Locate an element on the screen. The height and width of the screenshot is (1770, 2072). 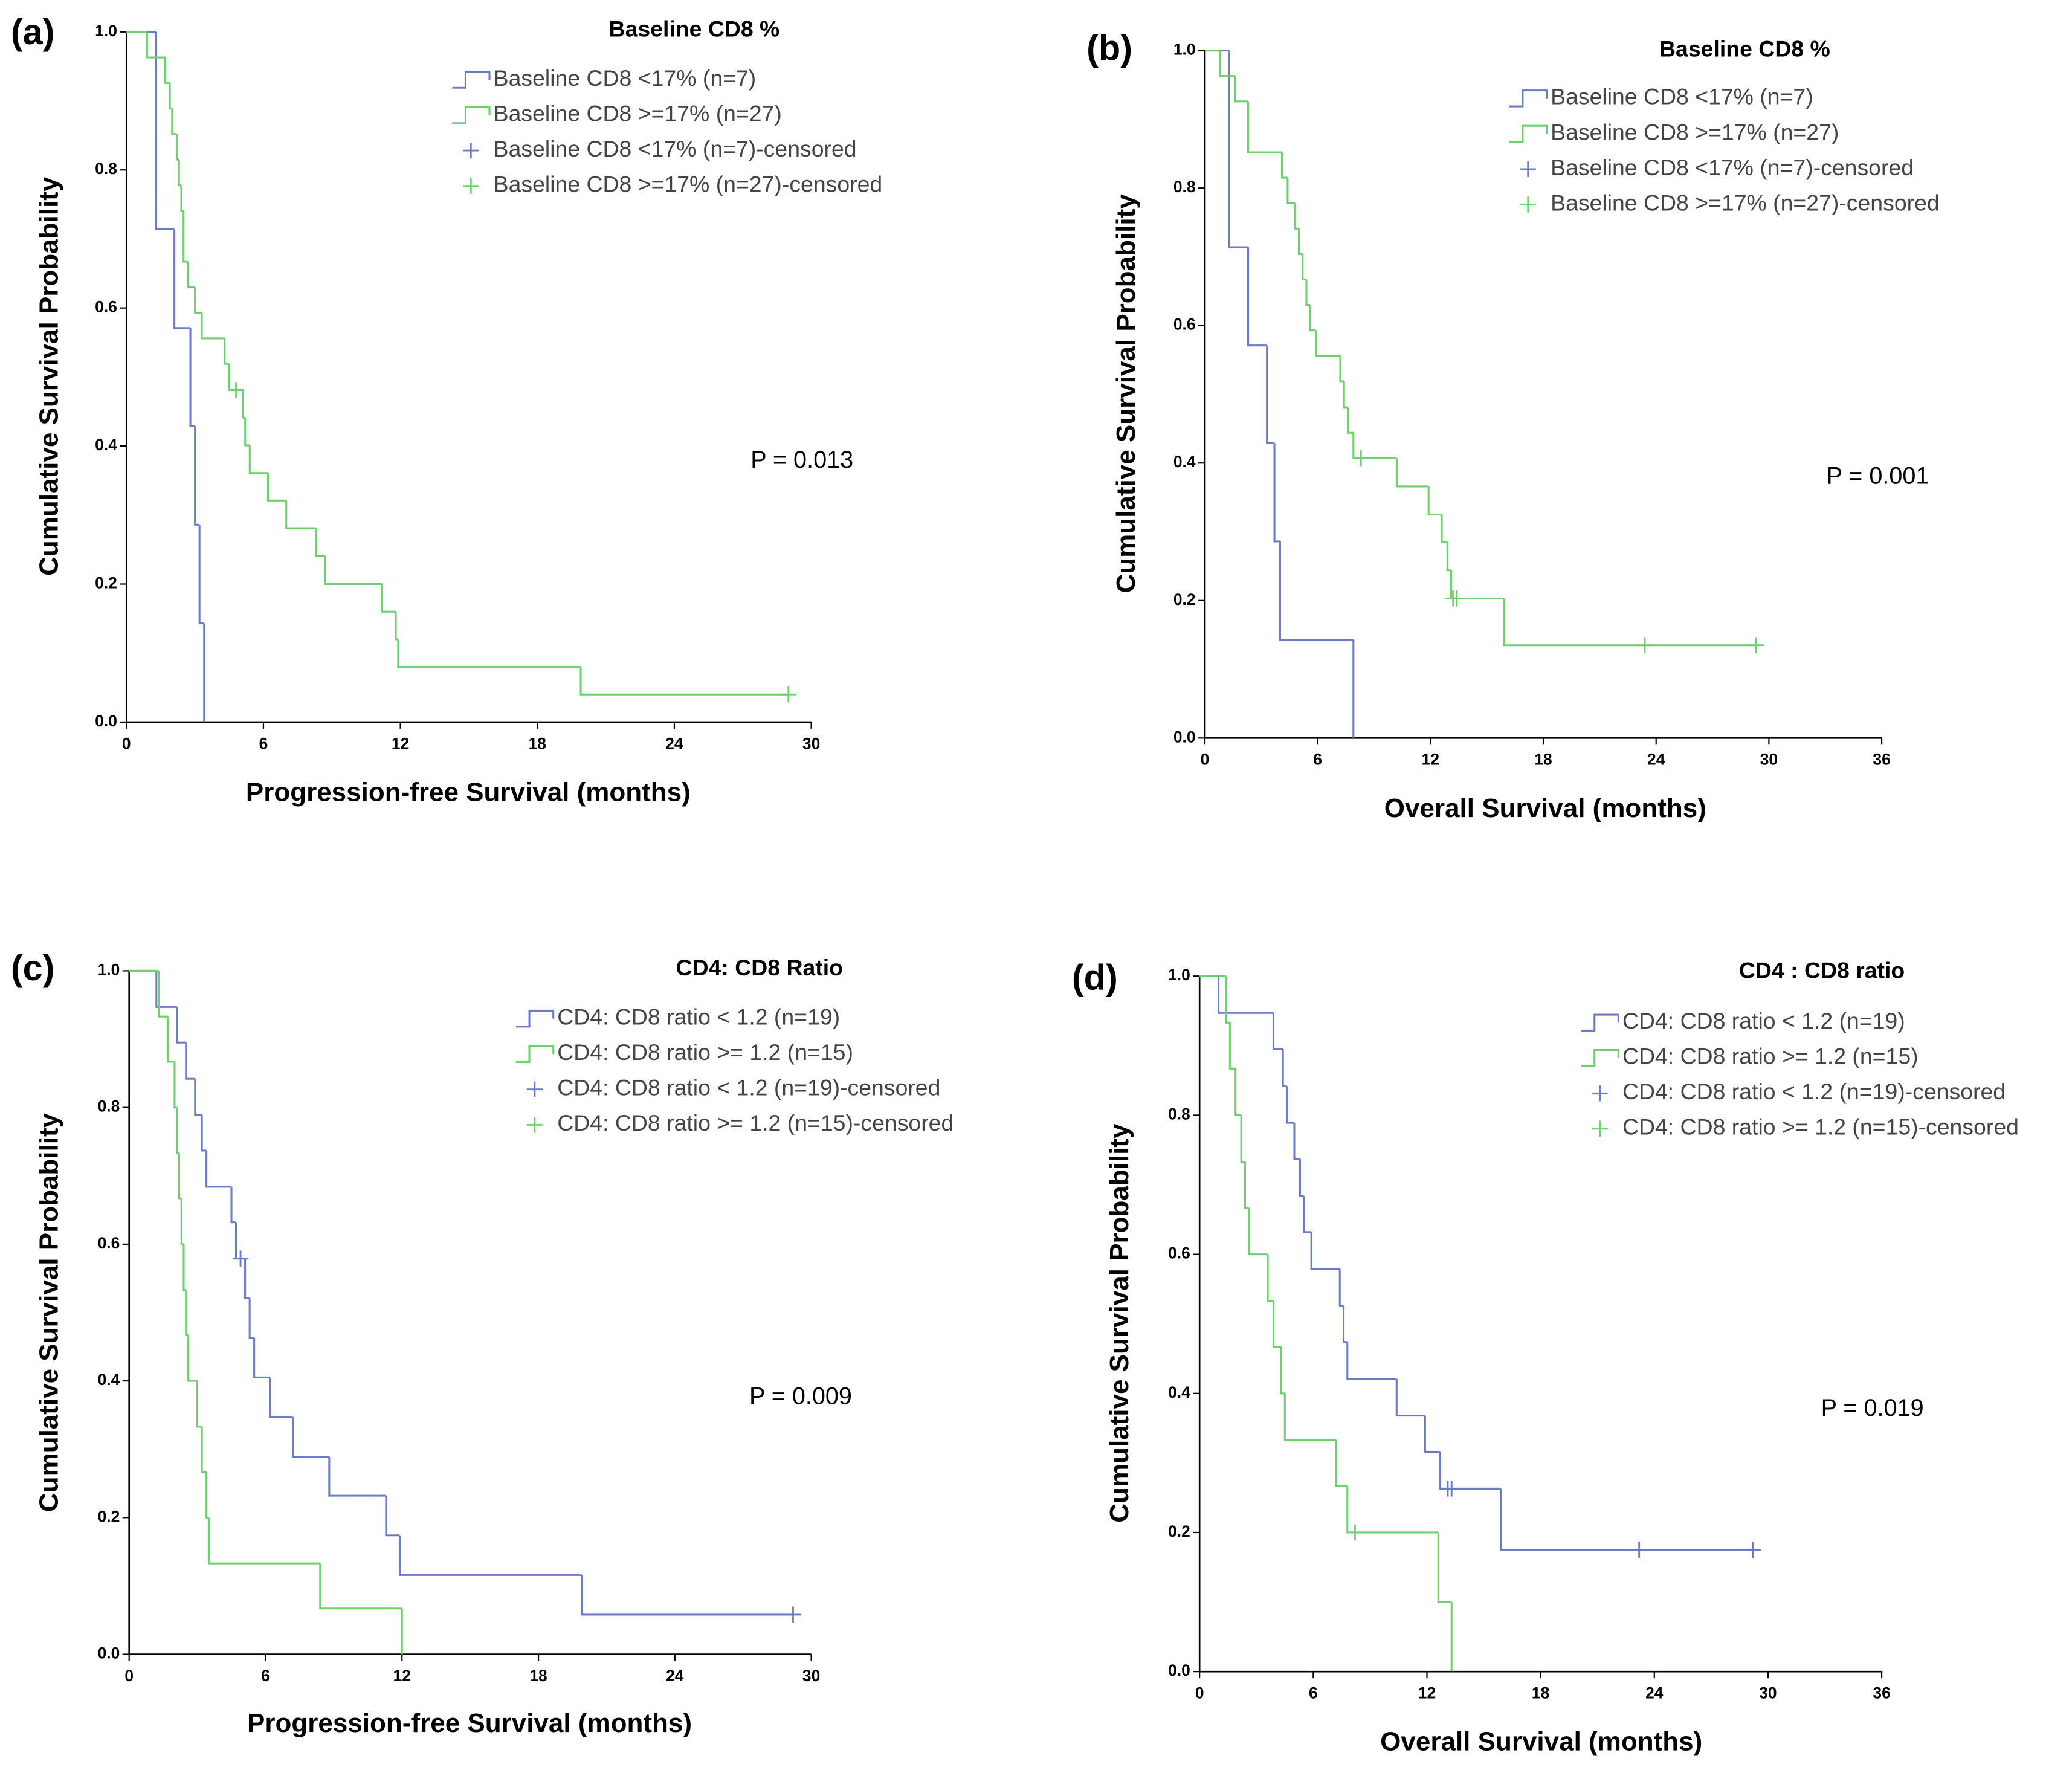
legend-label: Baseline CD8 >=17% (n=27) is located at coordinates (638, 113).